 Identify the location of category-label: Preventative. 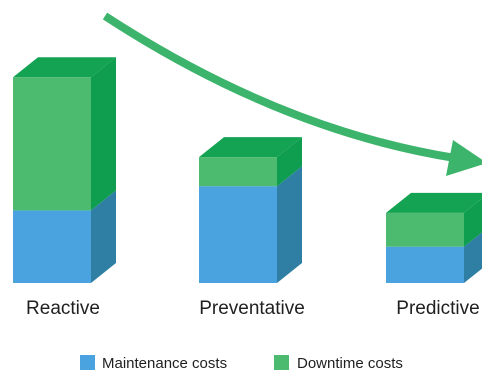
(252, 308).